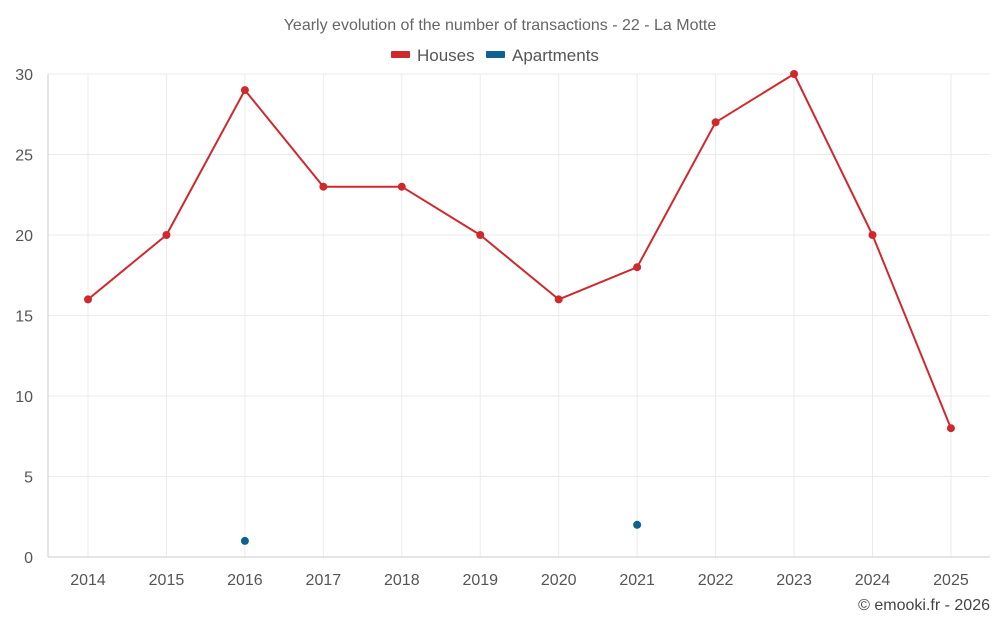 The image size is (1000, 625). What do you see at coordinates (24, 317) in the screenshot?
I see `y-tick-label: 15` at bounding box center [24, 317].